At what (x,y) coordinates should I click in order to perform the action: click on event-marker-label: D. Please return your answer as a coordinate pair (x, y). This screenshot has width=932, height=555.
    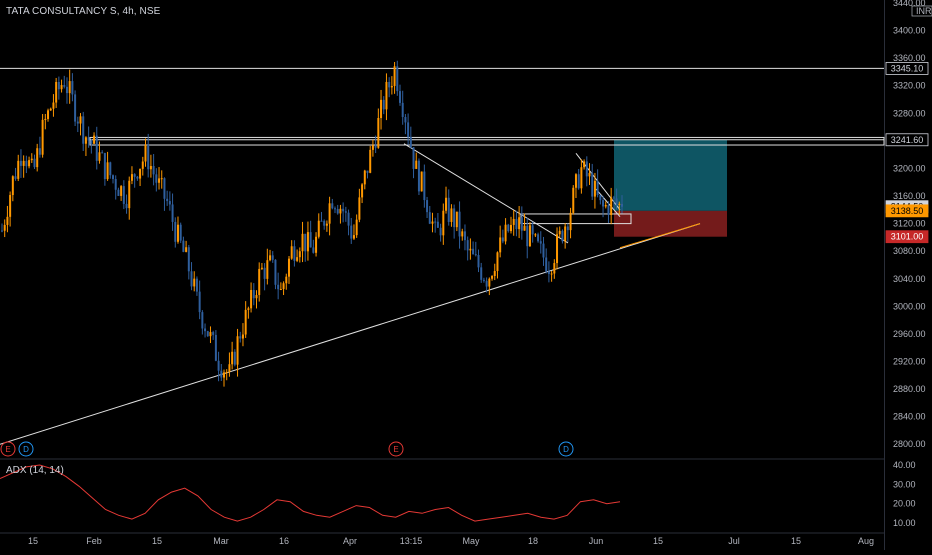
    Looking at the image, I should click on (566, 449).